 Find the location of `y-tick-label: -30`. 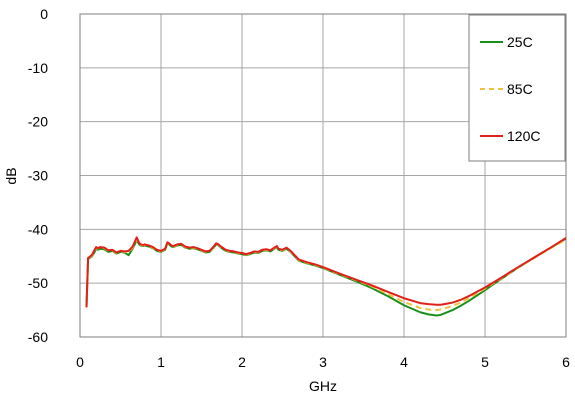

y-tick-label: -30 is located at coordinates (38, 176).